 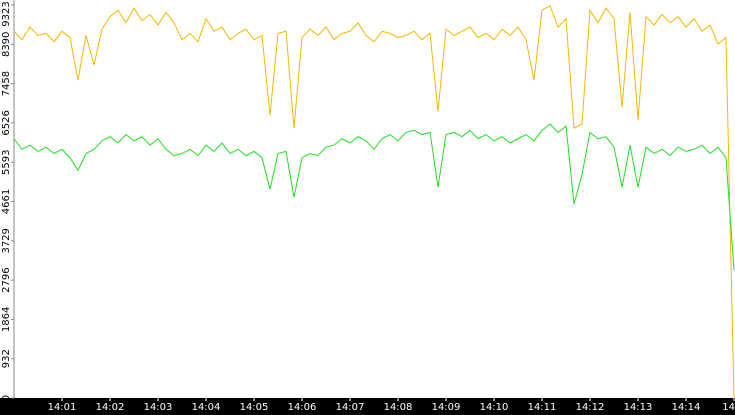 What do you see at coordinates (6, 358) in the screenshot?
I see `y-tick-label: 932` at bounding box center [6, 358].